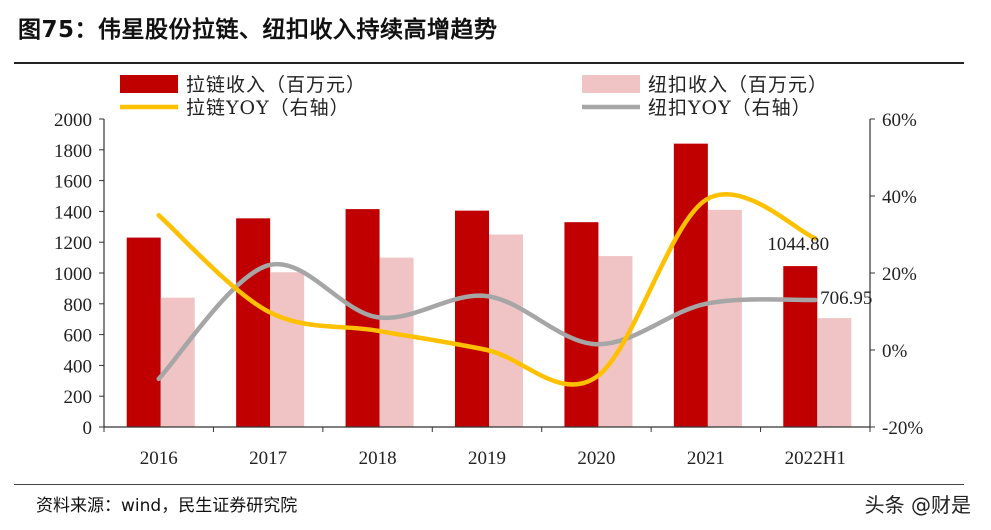 The height and width of the screenshot is (530, 991). Describe the element at coordinates (899, 120) in the screenshot. I see `right-axis-tick-label: 60%` at that location.